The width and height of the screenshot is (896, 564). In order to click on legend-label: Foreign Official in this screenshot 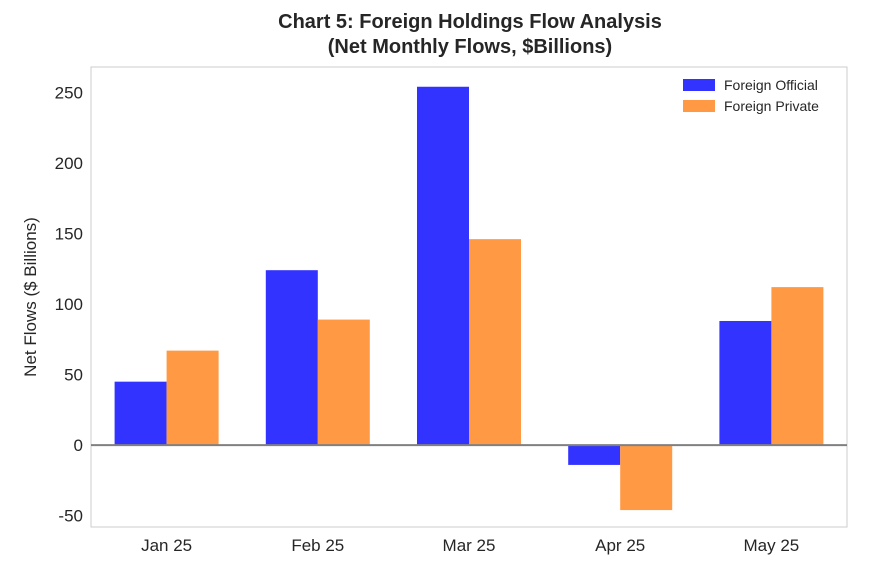, I will do `click(771, 85)`.